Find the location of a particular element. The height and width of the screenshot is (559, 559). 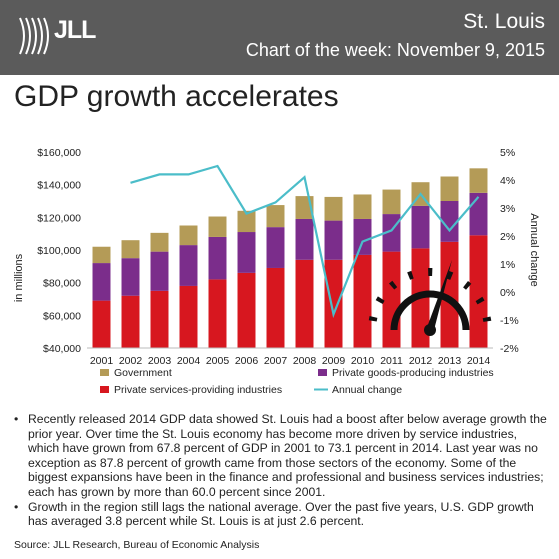

y2-tick-label: -1% is located at coordinates (509, 321).